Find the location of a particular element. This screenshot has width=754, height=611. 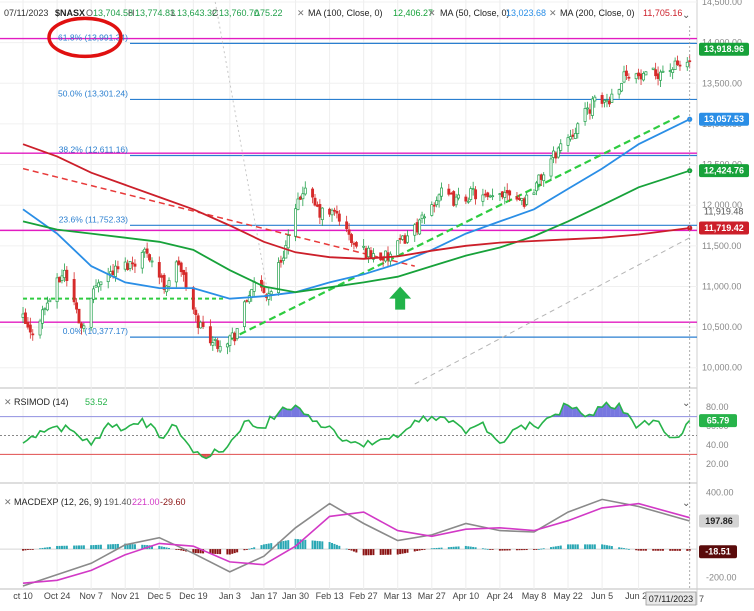

macd-panel is located at coordinates (348, 542).